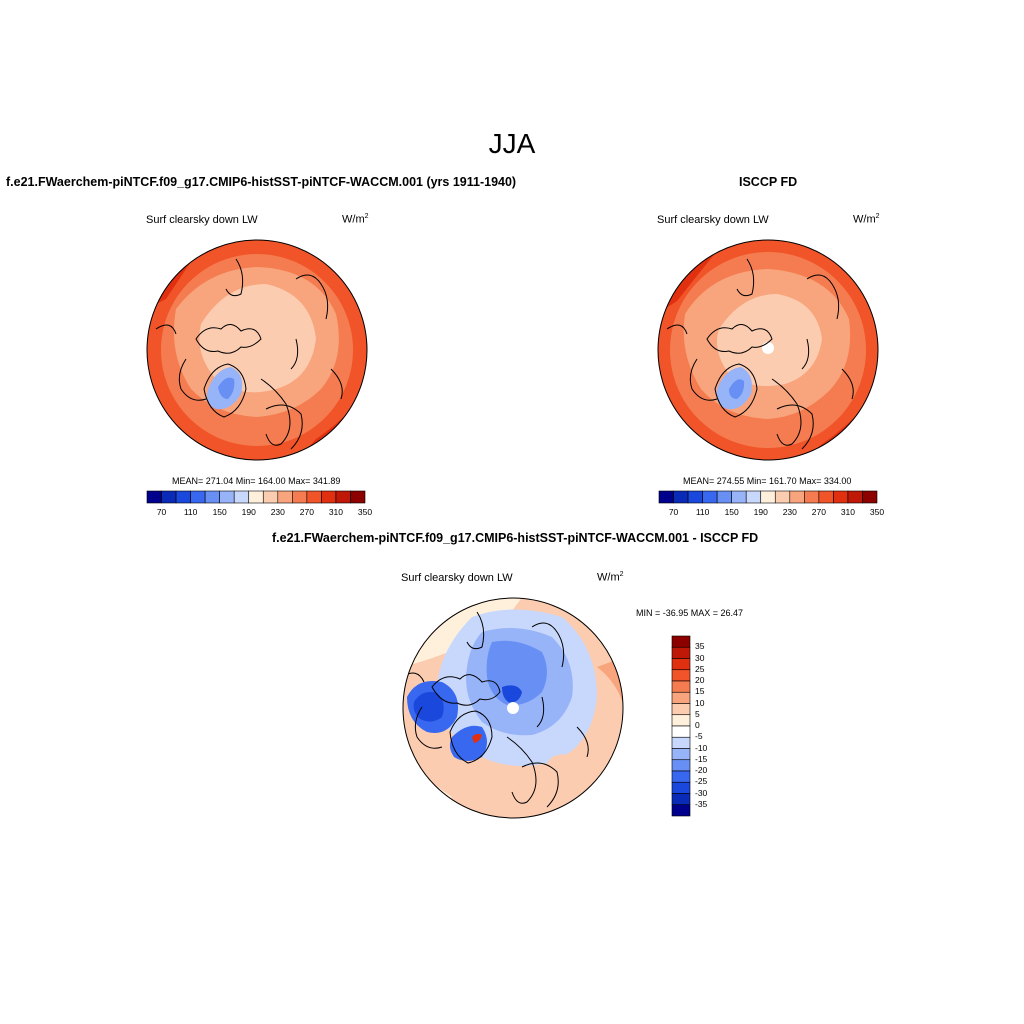 The width and height of the screenshot is (1024, 1024). What do you see at coordinates (219, 512) in the screenshot?
I see `colorbar-1-tick-label: 150` at bounding box center [219, 512].